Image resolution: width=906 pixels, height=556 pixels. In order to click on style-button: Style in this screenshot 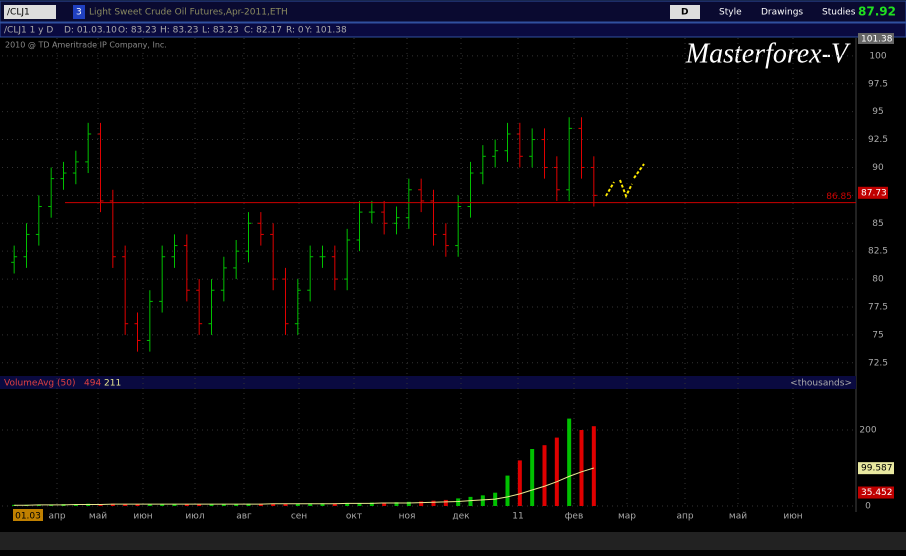, I will do `click(730, 13)`.